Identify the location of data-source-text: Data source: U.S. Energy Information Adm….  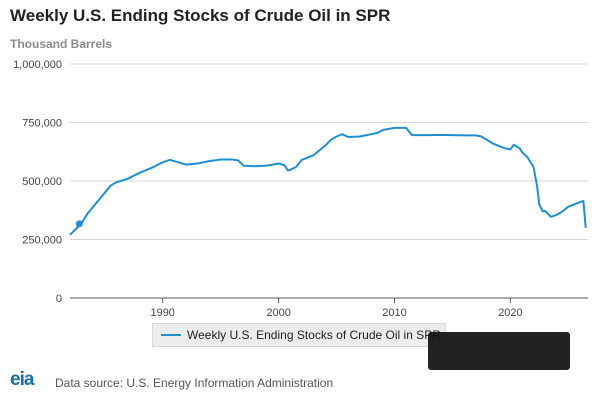
(194, 383).